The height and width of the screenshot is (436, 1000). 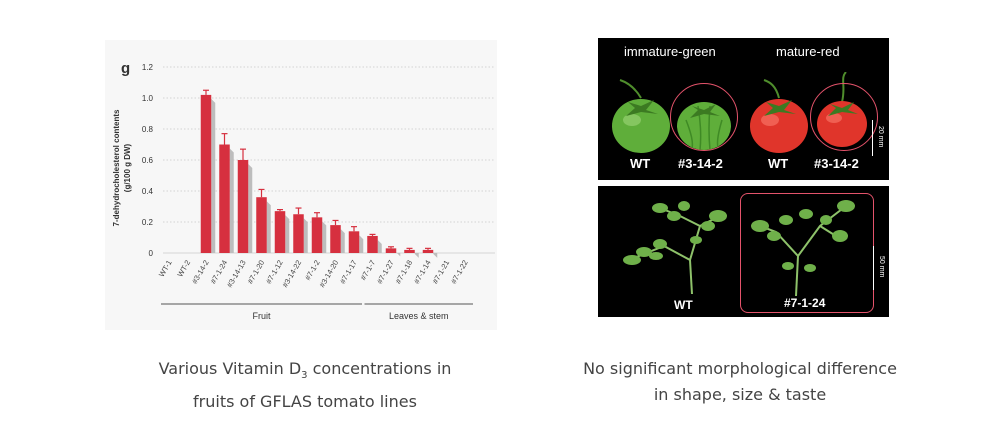 I want to click on y-tick-label: 0.6, so click(x=148, y=160).